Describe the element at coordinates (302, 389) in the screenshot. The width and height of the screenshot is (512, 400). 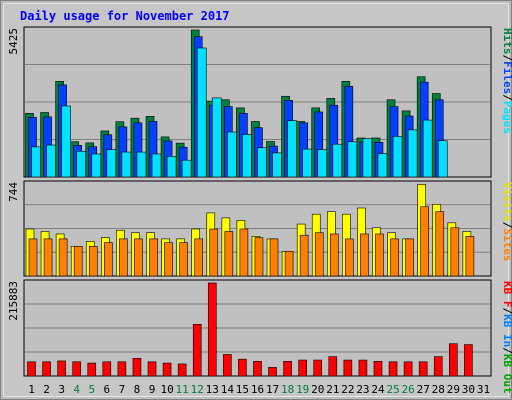
I see `x-tick-label: 19` at that location.